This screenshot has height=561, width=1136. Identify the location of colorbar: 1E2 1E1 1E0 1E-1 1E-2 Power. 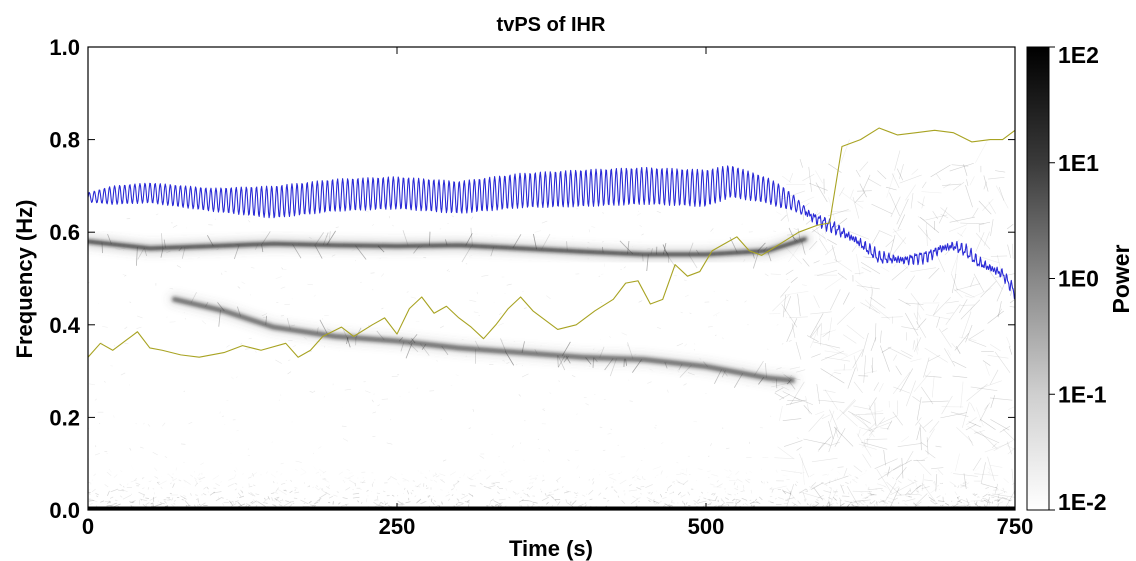
(1080, 278).